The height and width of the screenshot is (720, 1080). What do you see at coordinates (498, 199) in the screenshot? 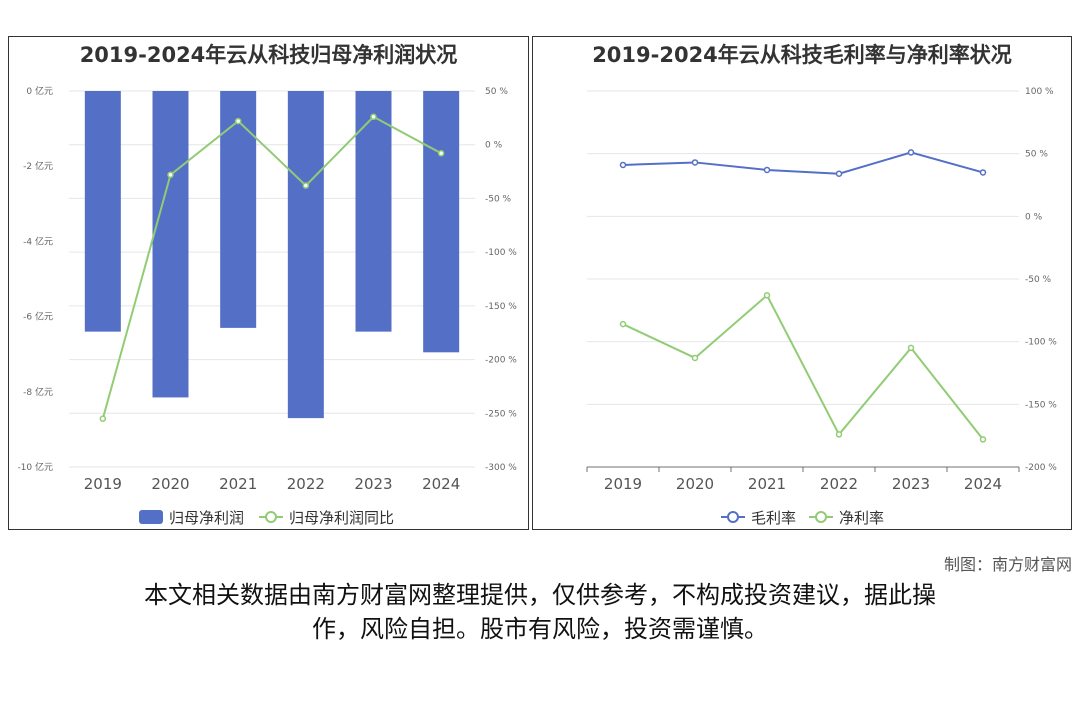
I see `y-right-tick-label: -50 %` at bounding box center [498, 199].